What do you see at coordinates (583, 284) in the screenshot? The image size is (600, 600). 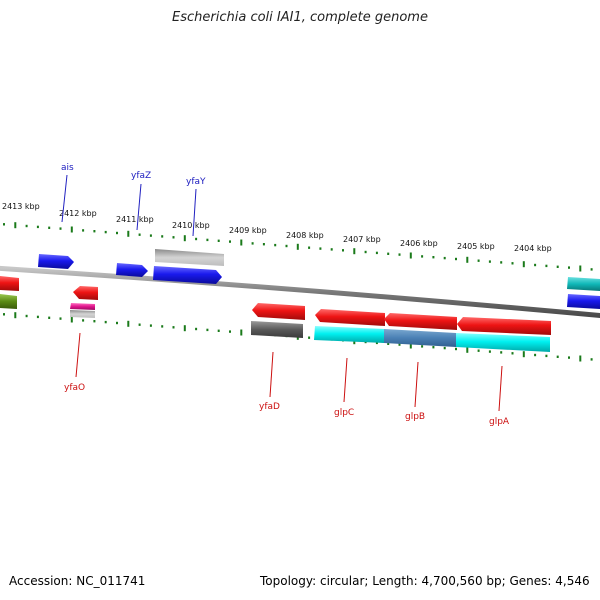 I see `gene-right-teal` at bounding box center [583, 284].